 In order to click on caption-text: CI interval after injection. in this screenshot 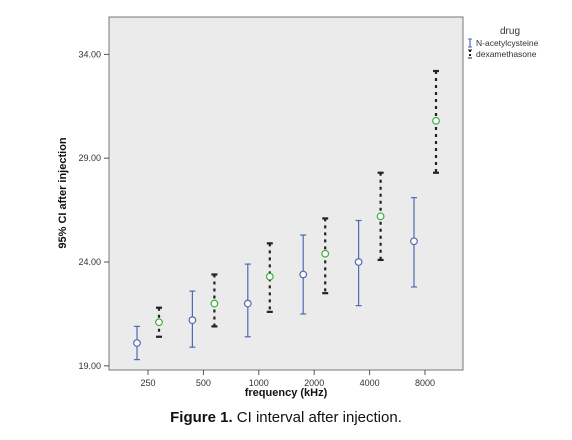, I will do `click(317, 417)`.